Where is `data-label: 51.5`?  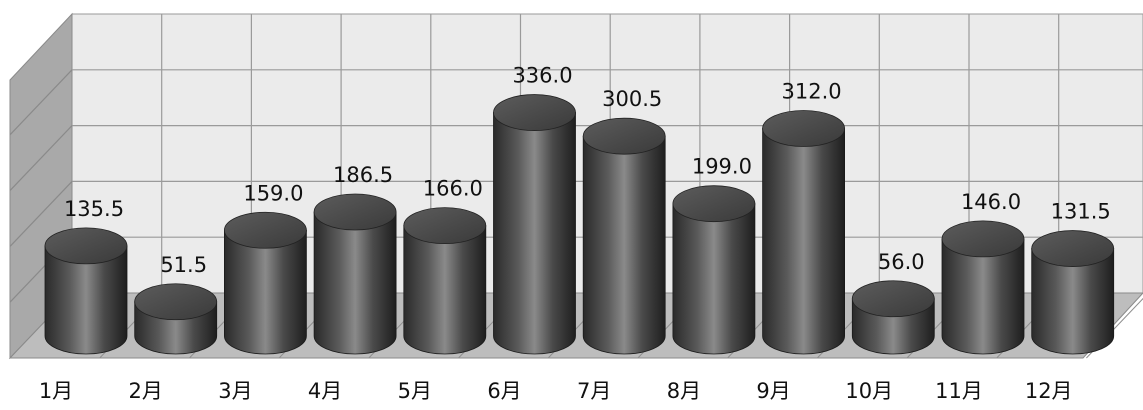 data-label: 51.5 is located at coordinates (183, 265).